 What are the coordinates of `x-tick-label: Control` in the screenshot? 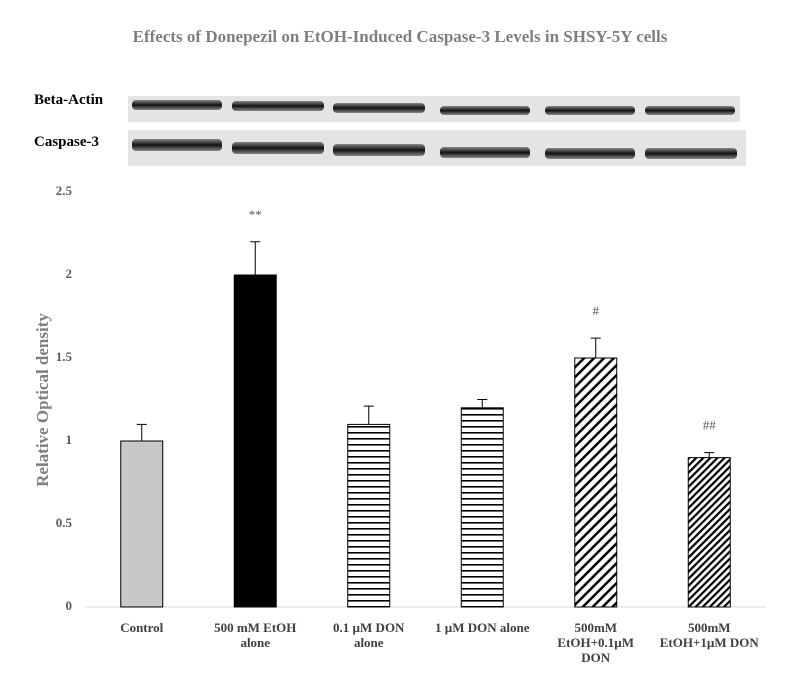 It's located at (142, 627).